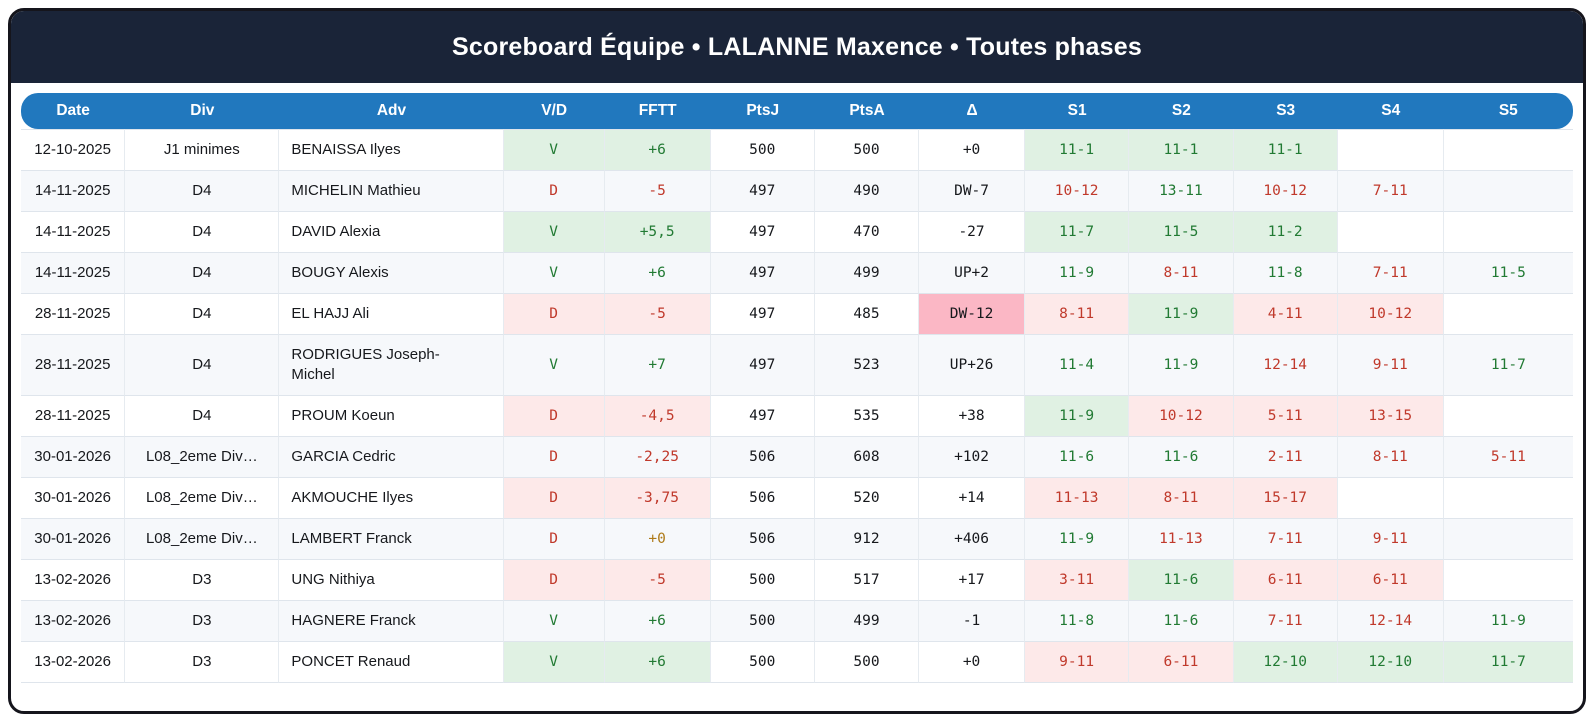 Image resolution: width=1594 pixels, height=728 pixels. Describe the element at coordinates (1181, 539) in the screenshot. I see `set-cell-s2: 11-13` at that location.